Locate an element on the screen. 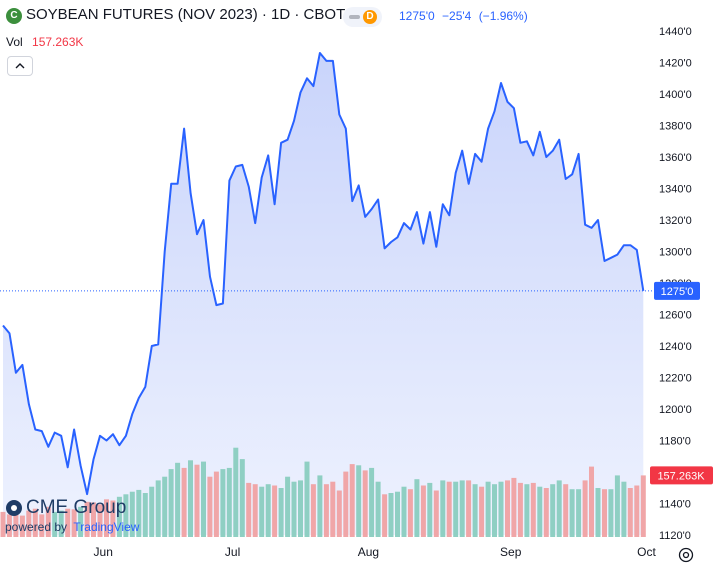 The image size is (716, 569). cme-group-logo: CME Group powered by TradingView is located at coordinates (85, 517).